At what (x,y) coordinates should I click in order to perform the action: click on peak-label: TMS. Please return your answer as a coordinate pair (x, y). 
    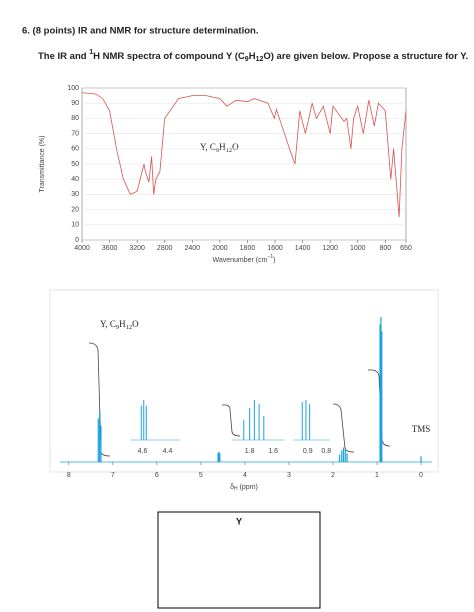
    Looking at the image, I should click on (421, 429).